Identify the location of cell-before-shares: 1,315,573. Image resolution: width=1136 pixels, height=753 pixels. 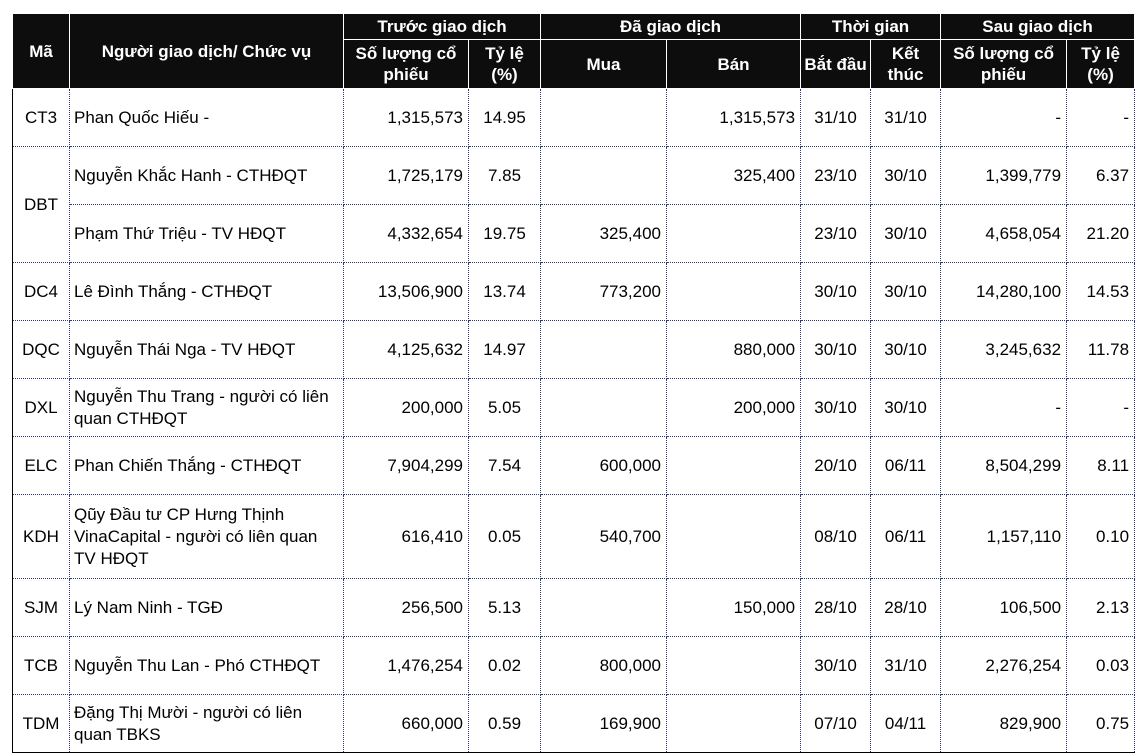
(406, 117).